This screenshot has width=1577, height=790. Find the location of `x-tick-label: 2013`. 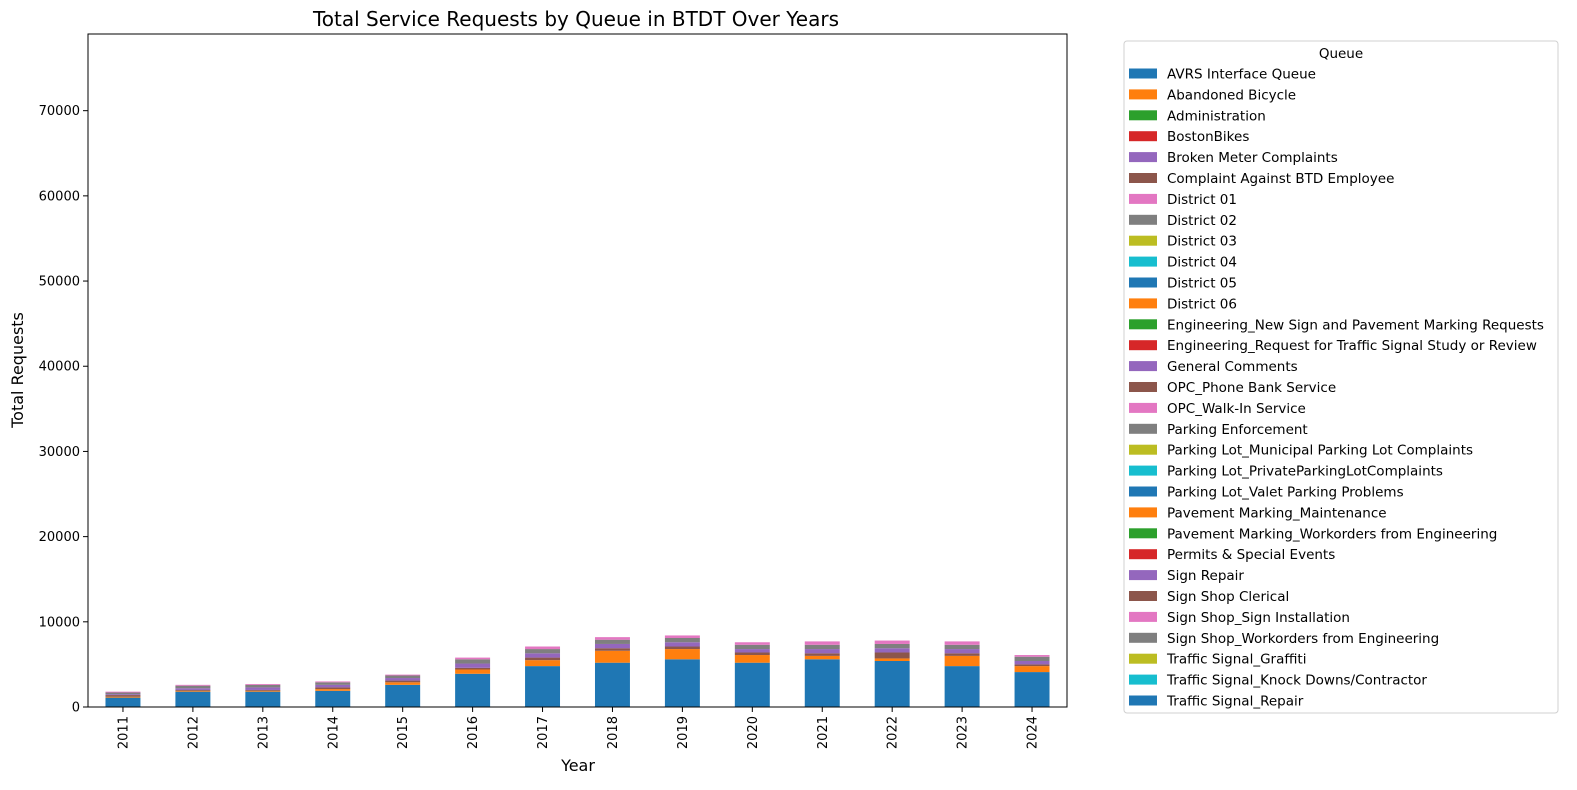

x-tick-label: 2013 is located at coordinates (263, 732).